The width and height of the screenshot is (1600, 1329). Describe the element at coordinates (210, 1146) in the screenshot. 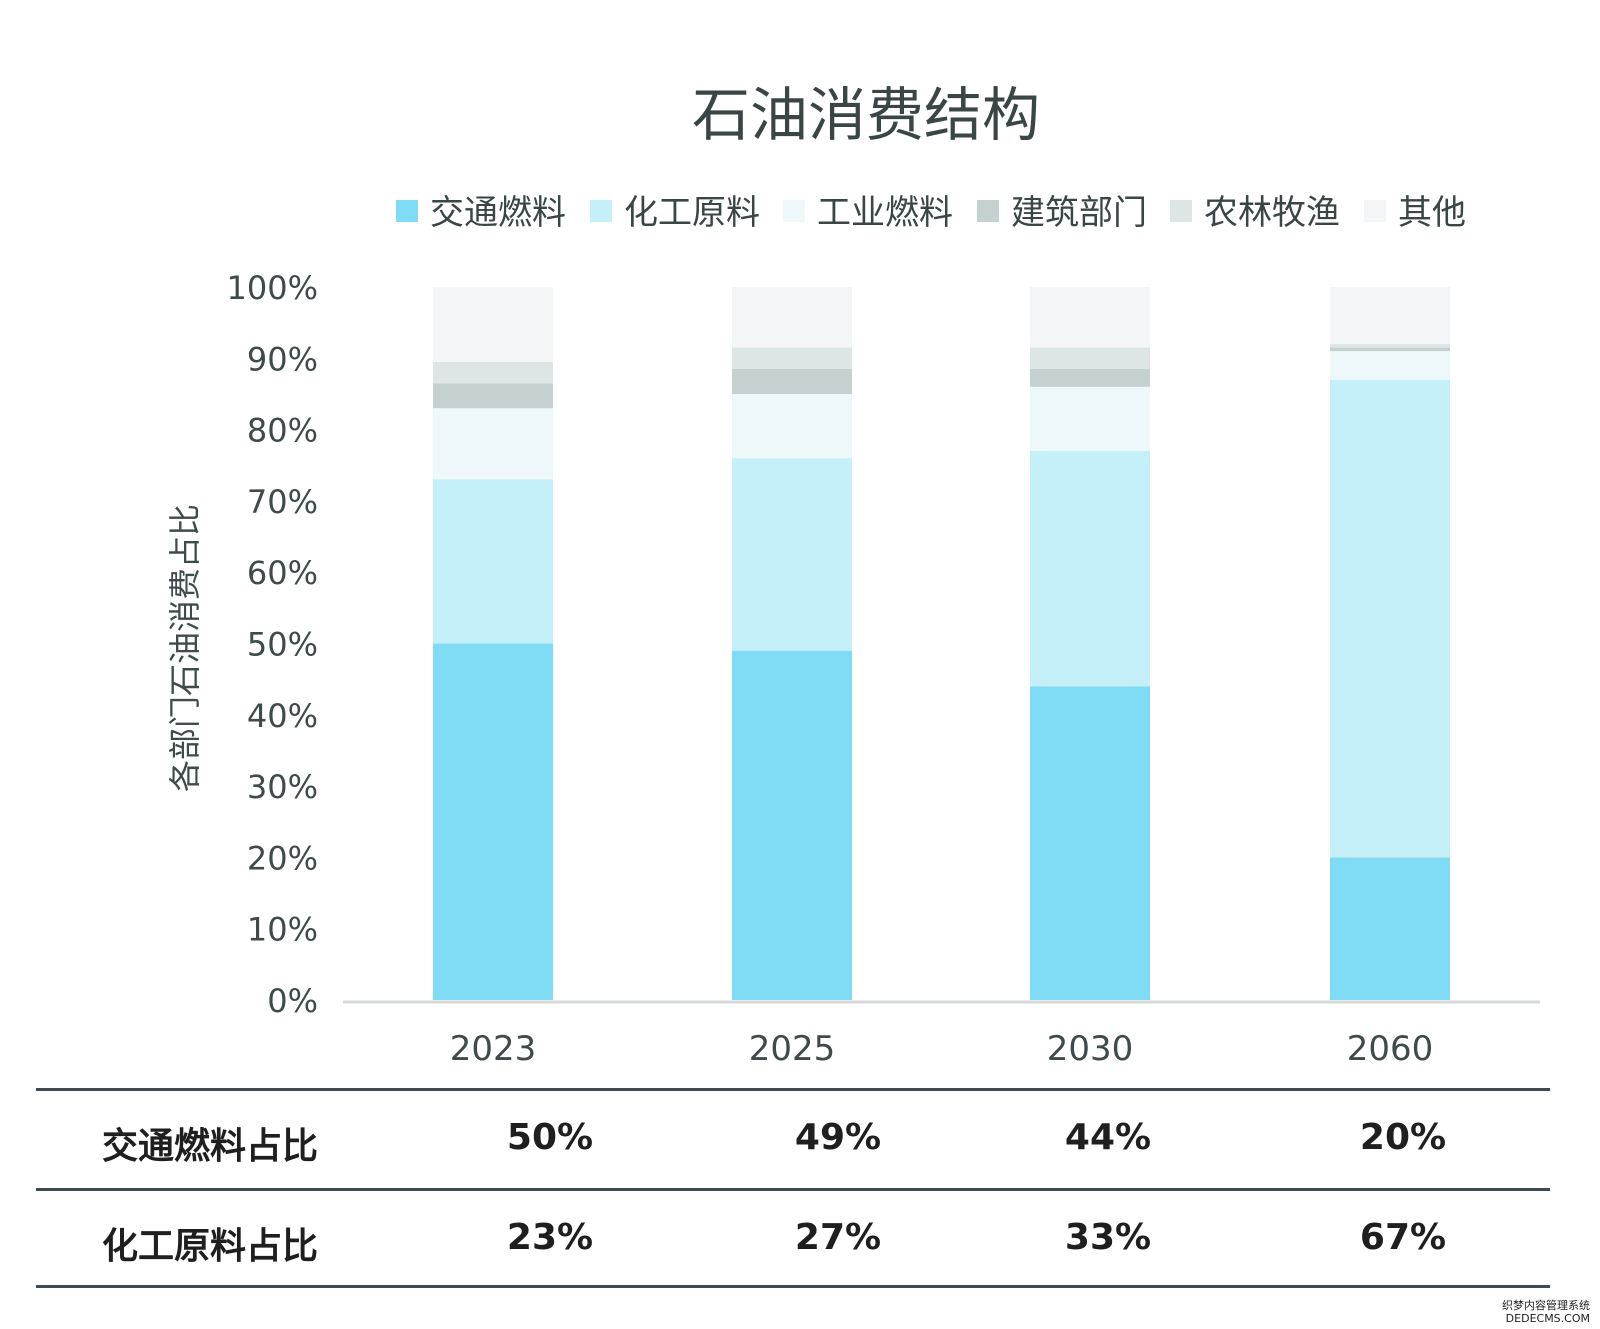

I see `row-label: 交通燃料占比` at that location.